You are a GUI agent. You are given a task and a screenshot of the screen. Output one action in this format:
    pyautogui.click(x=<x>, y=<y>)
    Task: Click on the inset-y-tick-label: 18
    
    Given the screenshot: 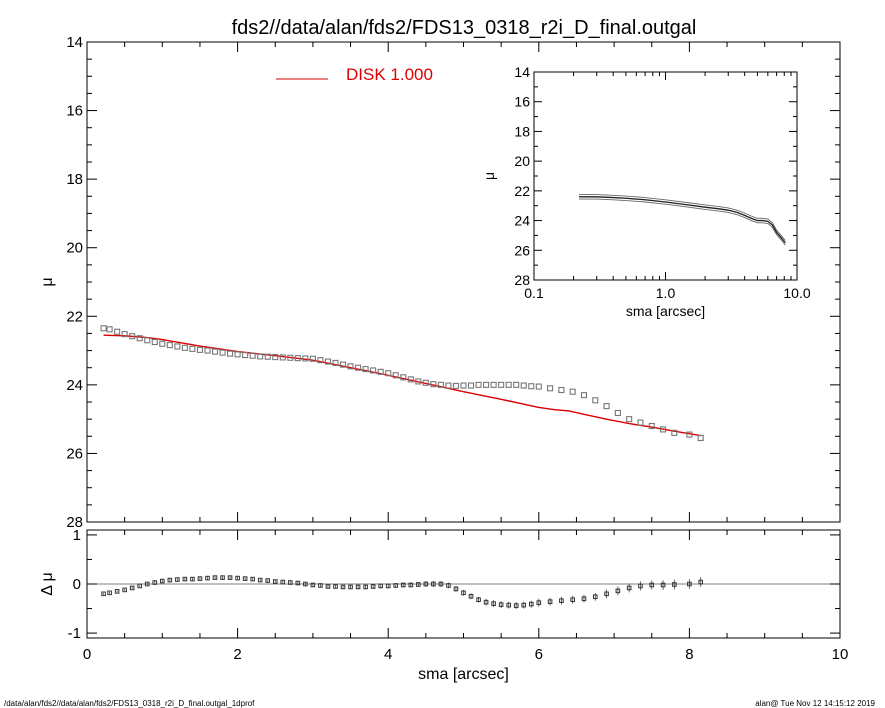 What is the action you would take?
    pyautogui.click(x=522, y=131)
    